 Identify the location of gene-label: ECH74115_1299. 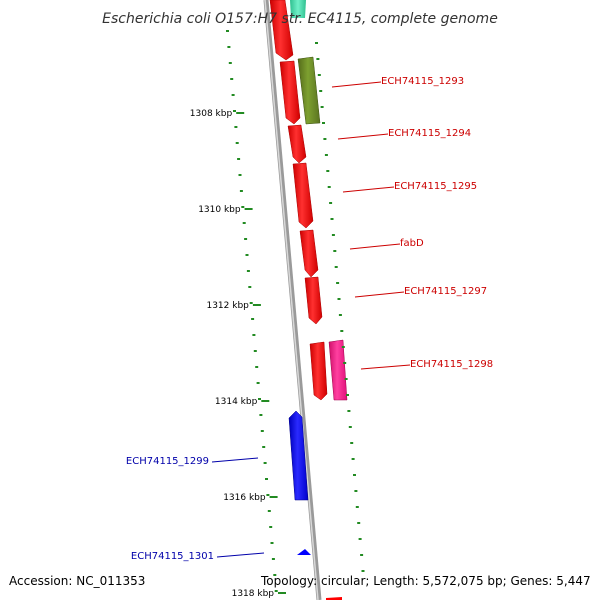
(167, 461).